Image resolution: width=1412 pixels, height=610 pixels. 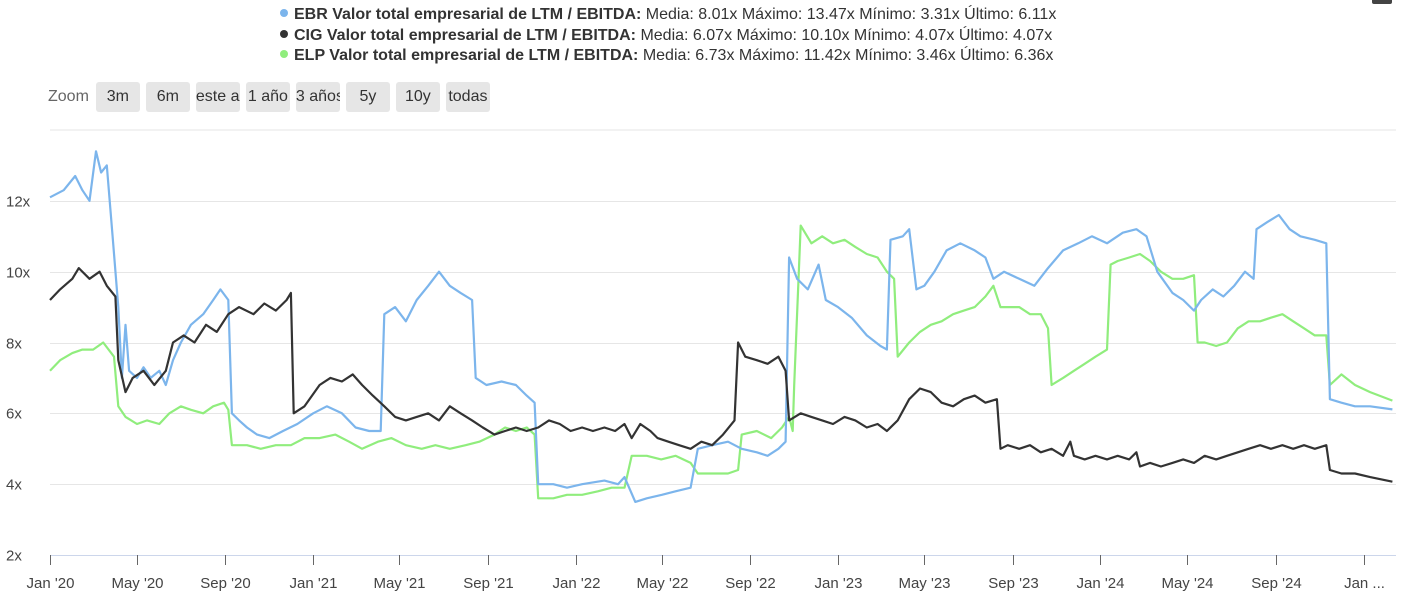 I want to click on zoom-button-6m: 6m, so click(x=167, y=97).